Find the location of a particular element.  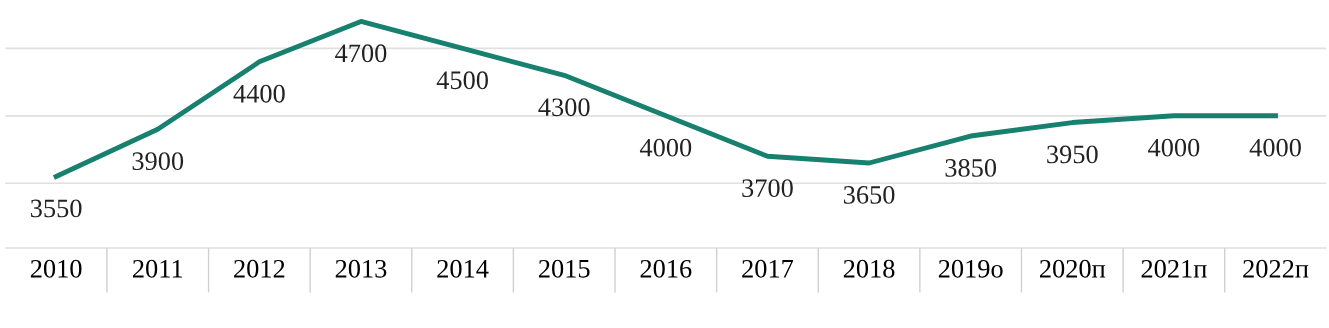

data-label: 3700 is located at coordinates (767, 188).